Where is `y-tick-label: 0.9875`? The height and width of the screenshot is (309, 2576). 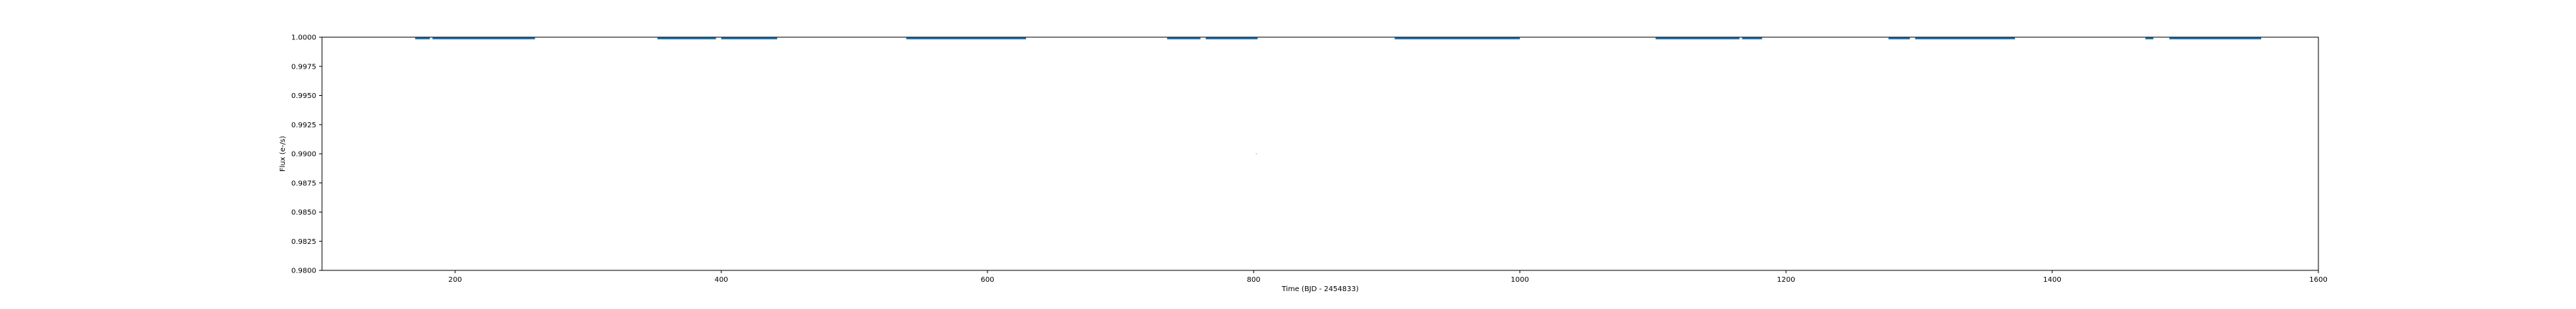 y-tick-label: 0.9875 is located at coordinates (303, 183).